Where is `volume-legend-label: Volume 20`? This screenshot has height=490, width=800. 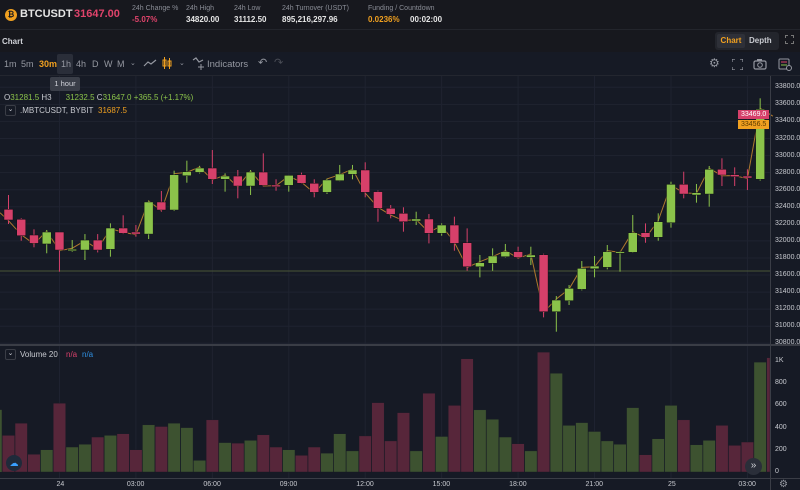 volume-legend-label: Volume 20 is located at coordinates (39, 354).